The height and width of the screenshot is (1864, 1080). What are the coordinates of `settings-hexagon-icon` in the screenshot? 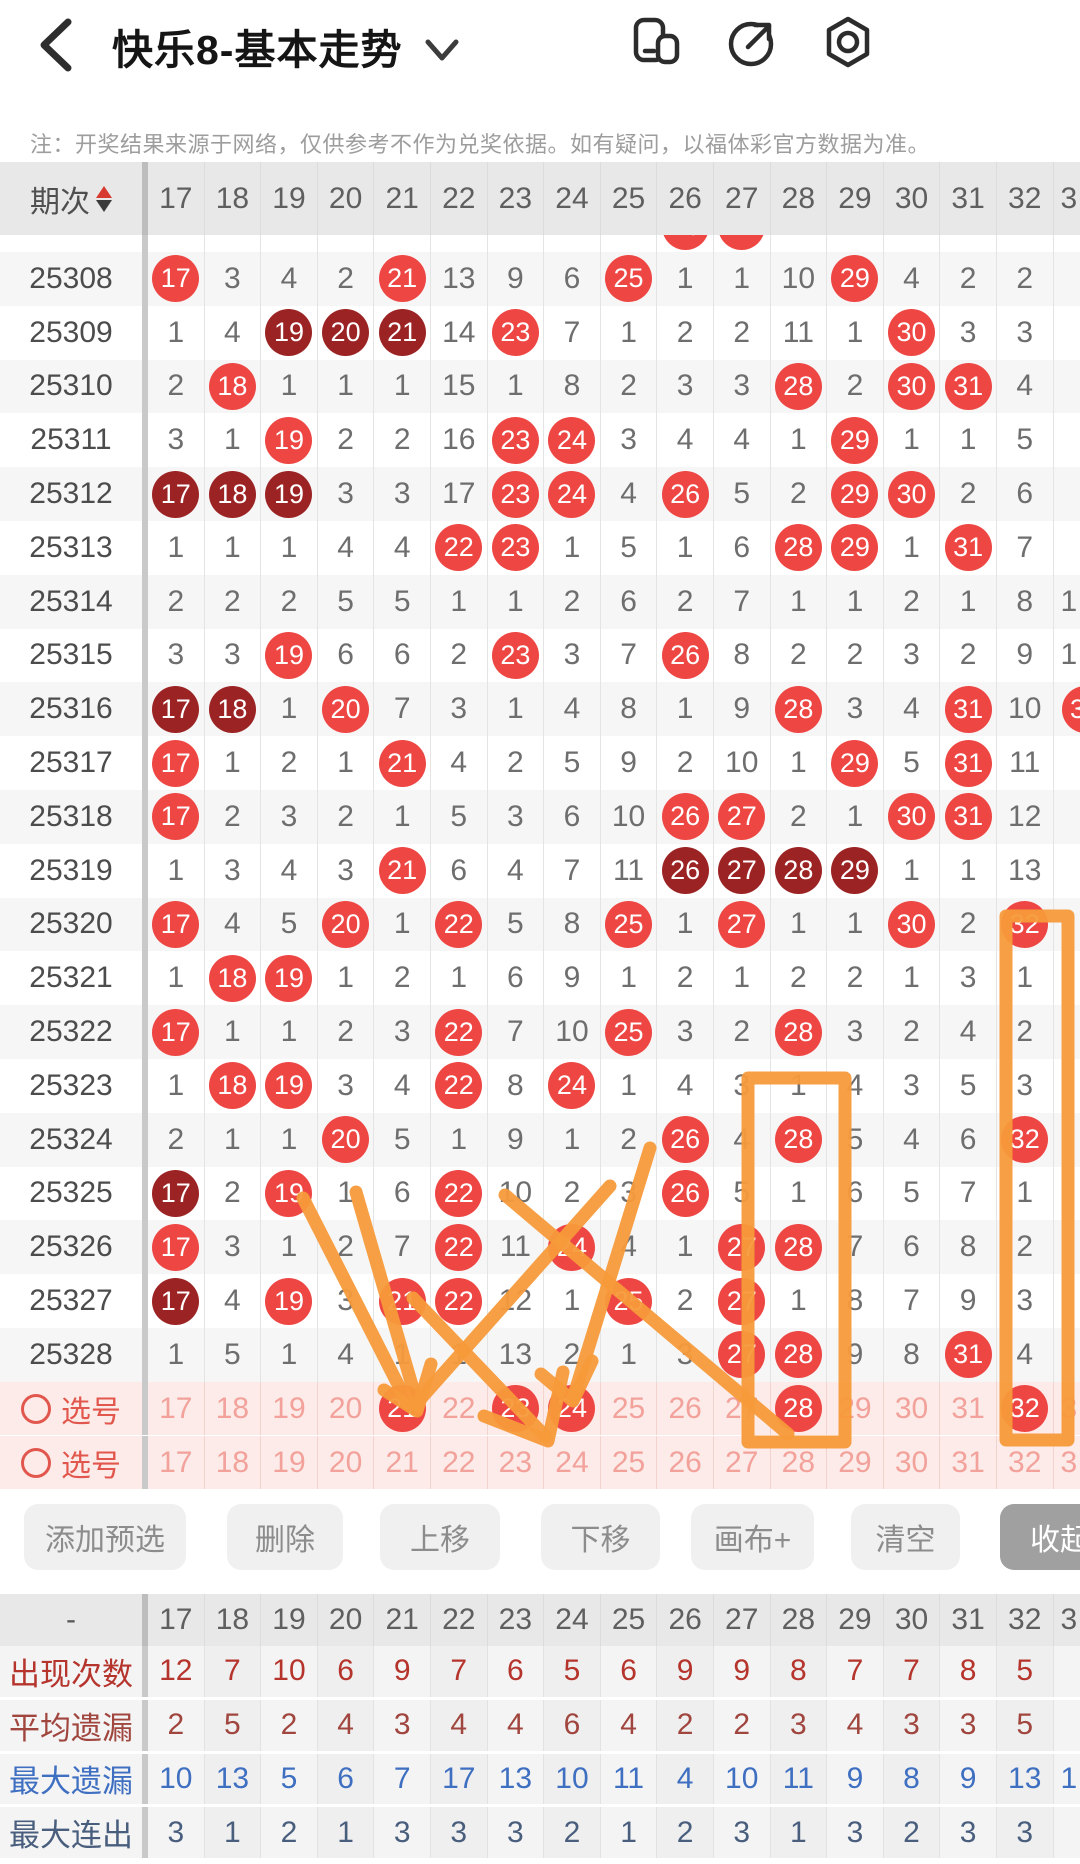 It's located at (848, 42).